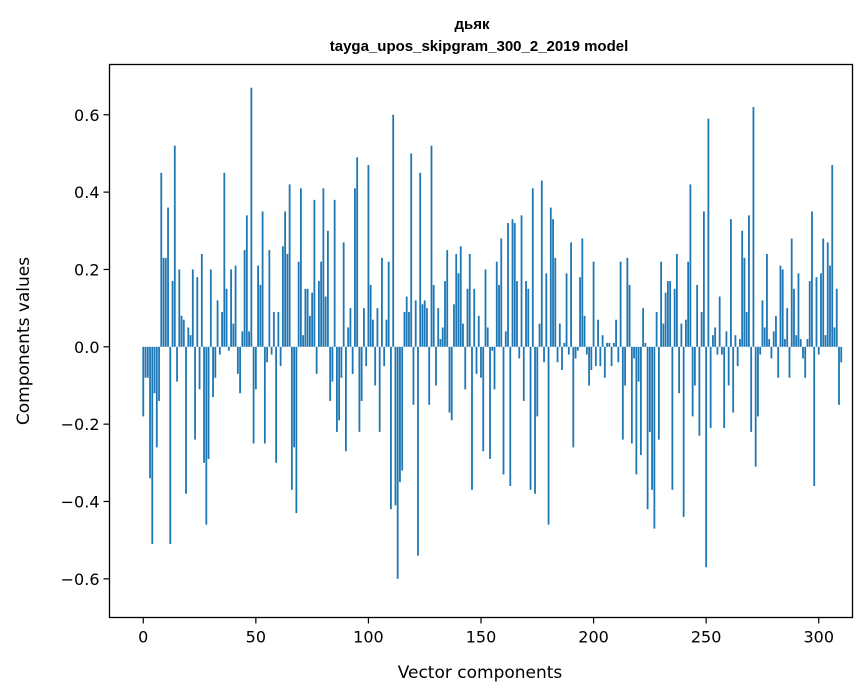 The height and width of the screenshot is (696, 867). What do you see at coordinates (80, 424) in the screenshot?
I see `y-tick-label: −0.2` at bounding box center [80, 424].